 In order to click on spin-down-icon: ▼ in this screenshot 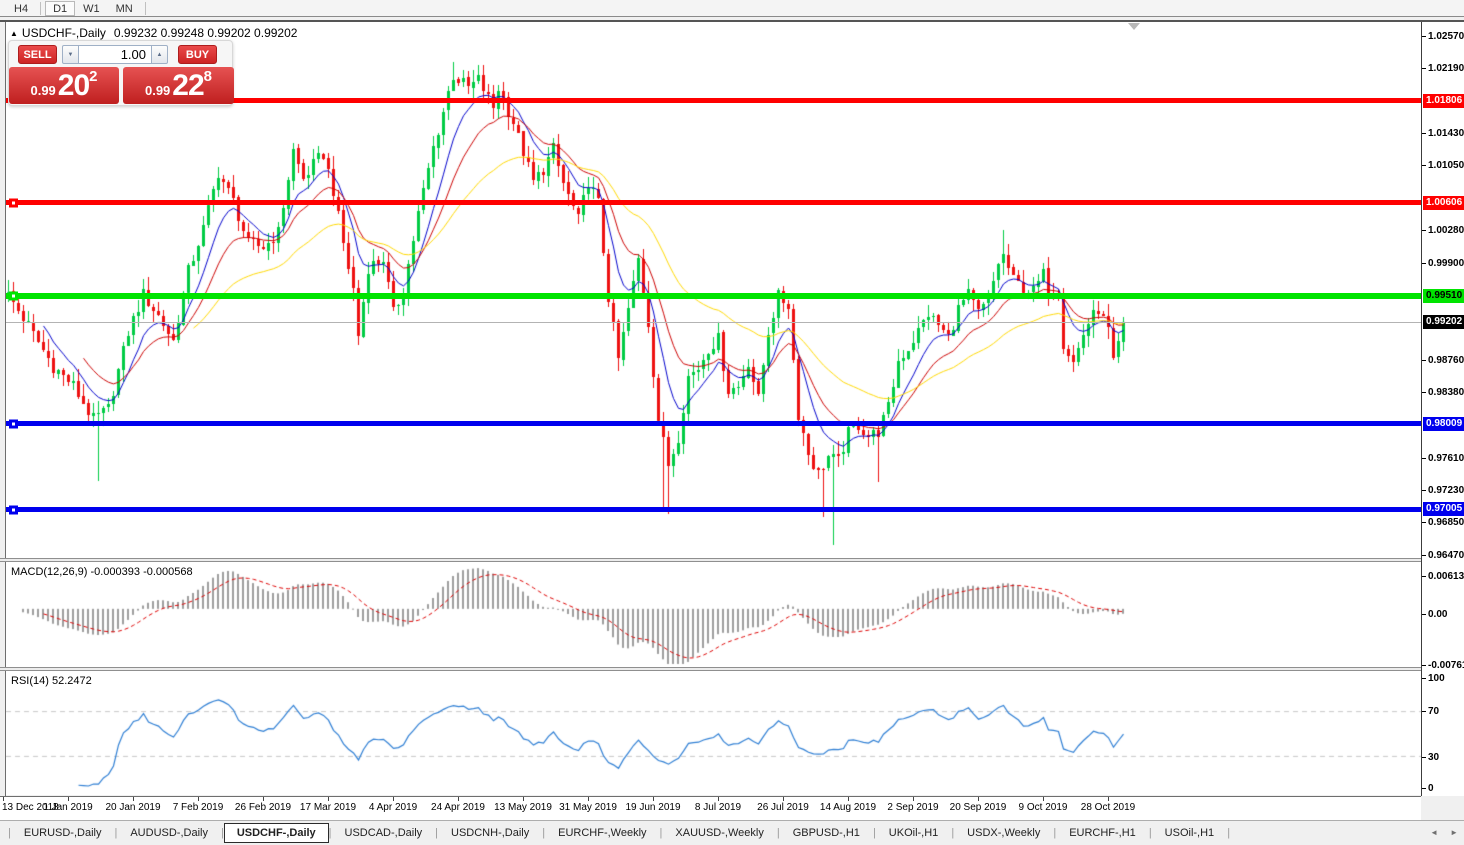, I will do `click(70, 55)`.